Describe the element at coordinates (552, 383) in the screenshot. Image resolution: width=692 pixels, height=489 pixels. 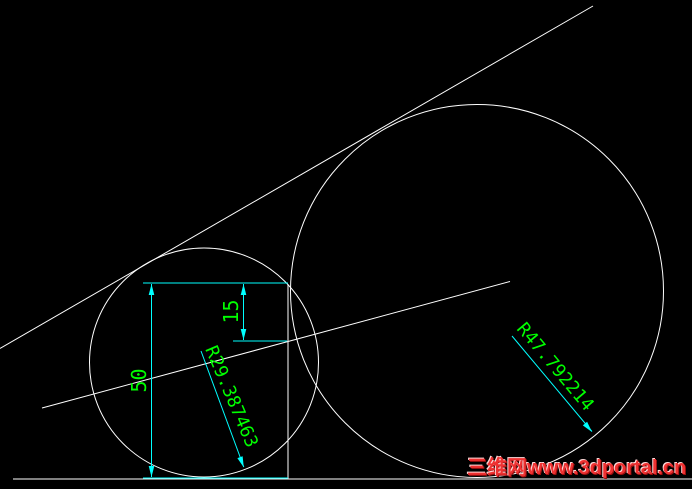
I see `radius-large-dim-line` at that location.